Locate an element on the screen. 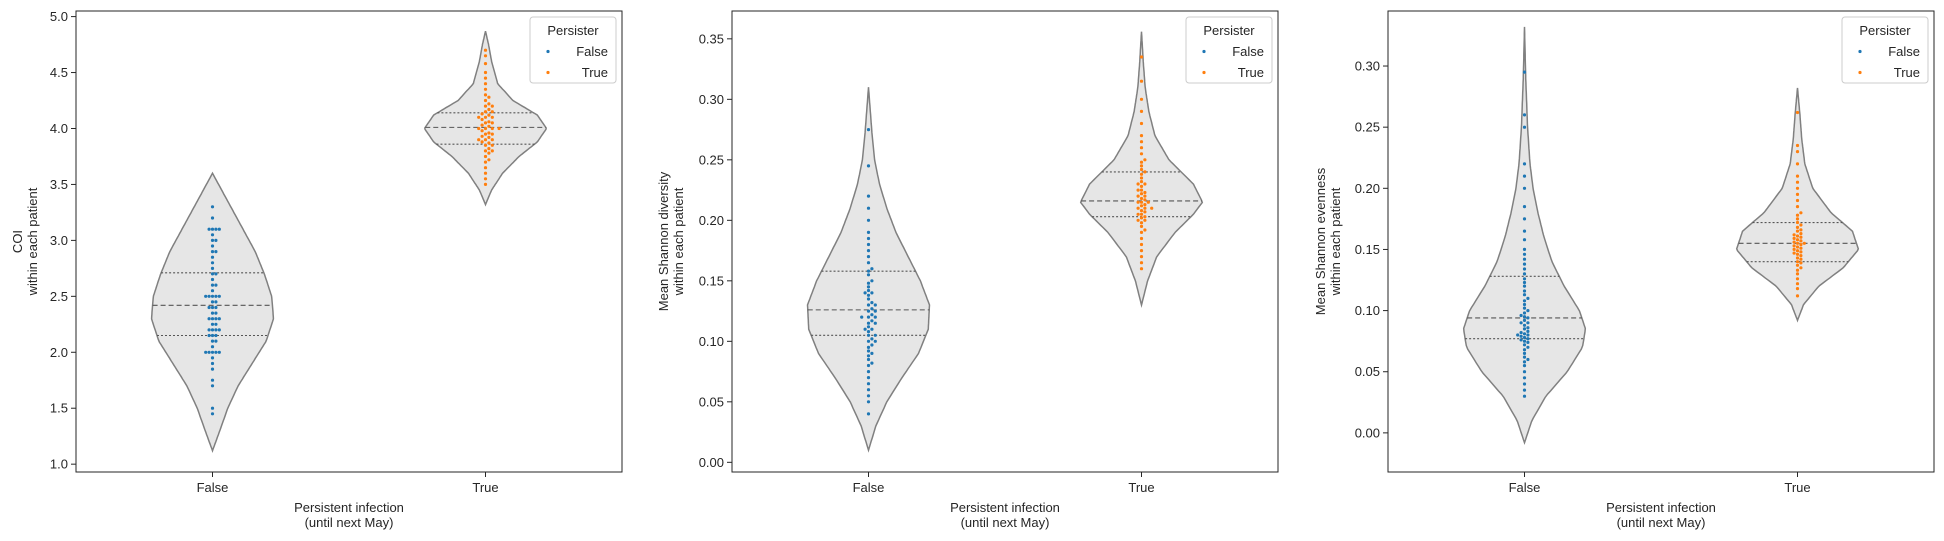 Image resolution: width=1944 pixels, height=541 pixels. x-tick-label: False is located at coordinates (869, 487).